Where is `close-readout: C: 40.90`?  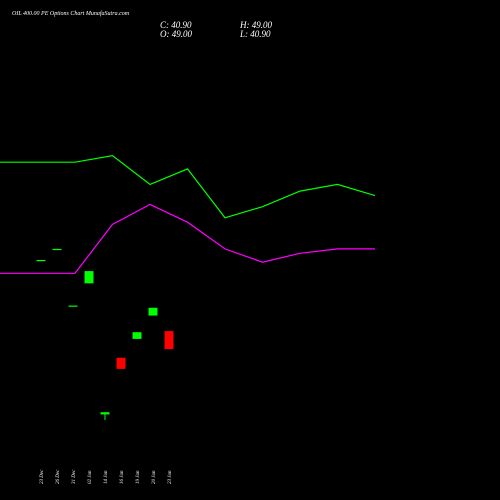
close-readout: C: 40.90 is located at coordinates (176, 25).